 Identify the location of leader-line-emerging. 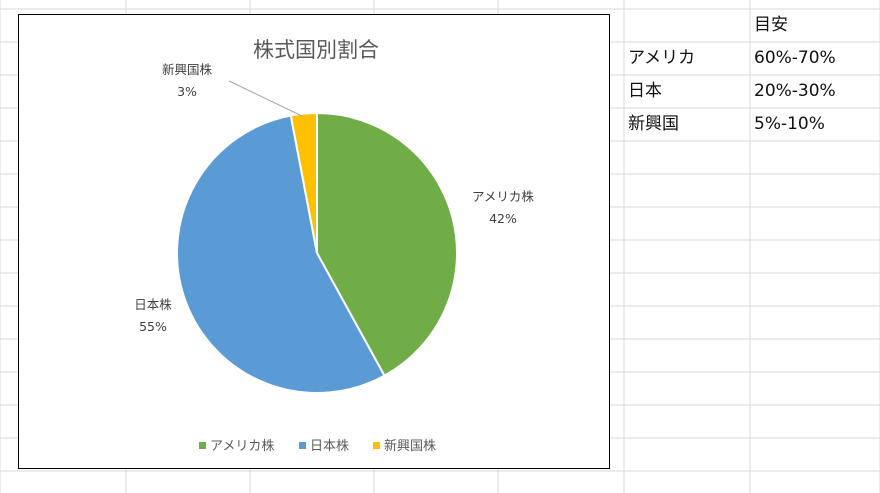
(265, 98).